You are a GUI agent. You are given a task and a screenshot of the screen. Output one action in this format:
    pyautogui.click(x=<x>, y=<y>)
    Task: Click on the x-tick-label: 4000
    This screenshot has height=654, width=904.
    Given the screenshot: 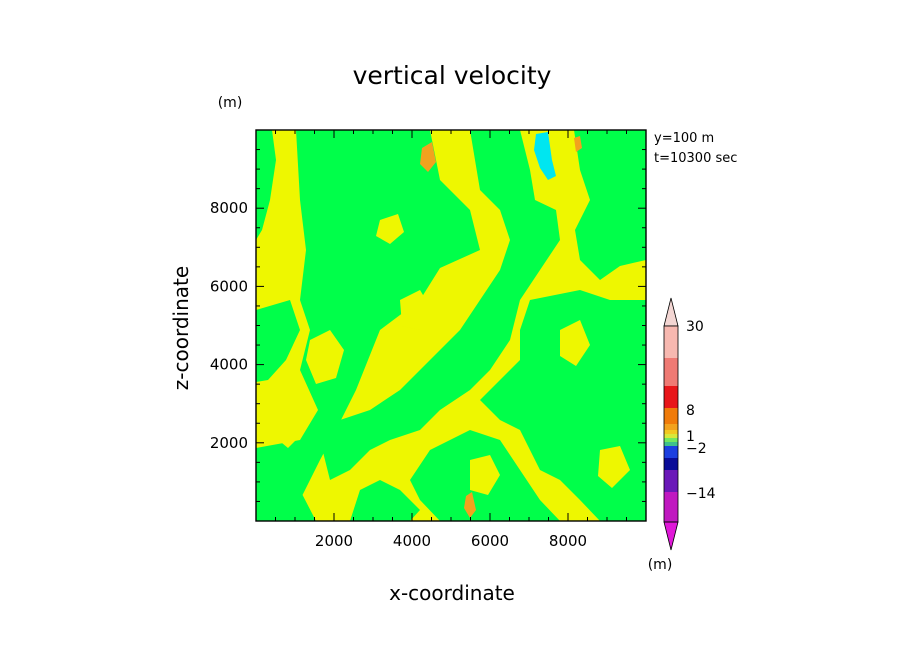 What is the action you would take?
    pyautogui.click(x=412, y=541)
    